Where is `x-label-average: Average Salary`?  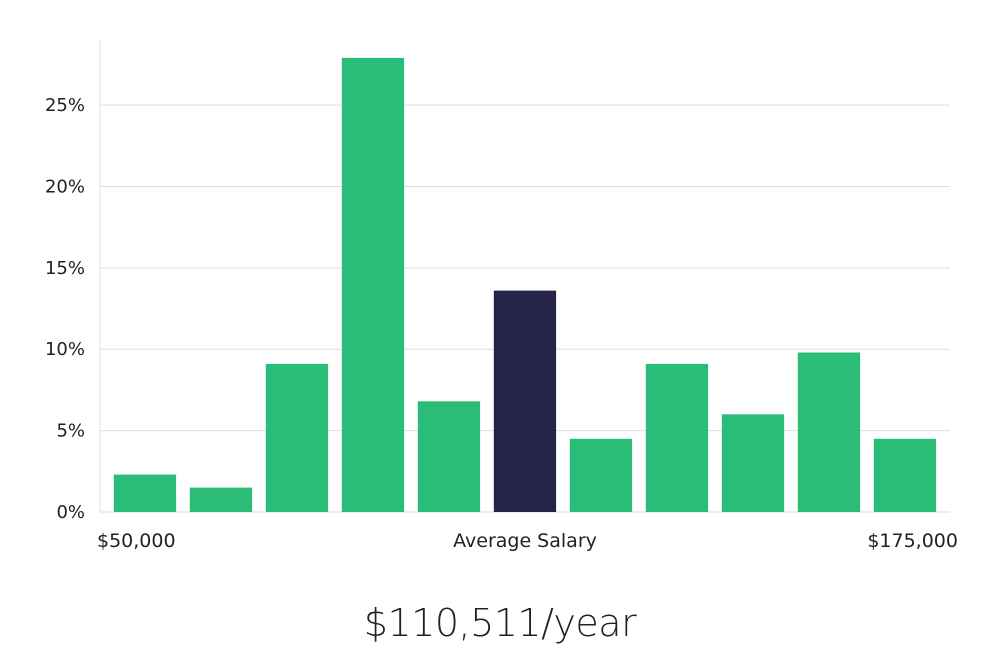 x-label-average: Average Salary is located at coordinates (525, 541).